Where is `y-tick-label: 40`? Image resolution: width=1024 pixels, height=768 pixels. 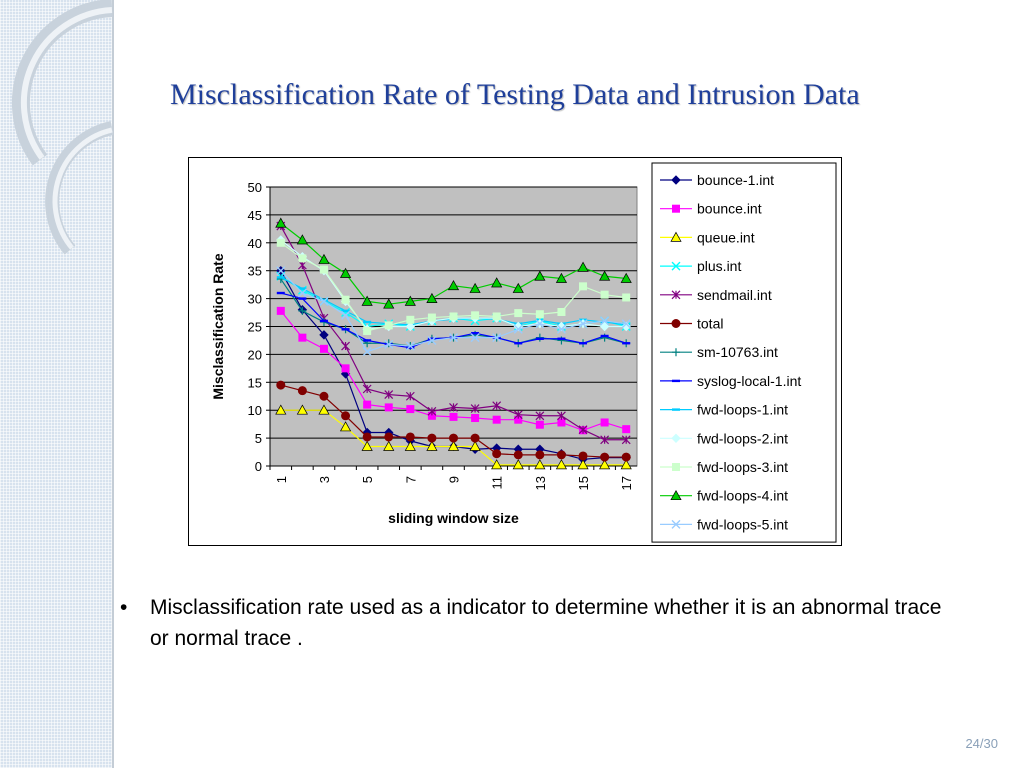
y-tick-label: 40 is located at coordinates (255, 243).